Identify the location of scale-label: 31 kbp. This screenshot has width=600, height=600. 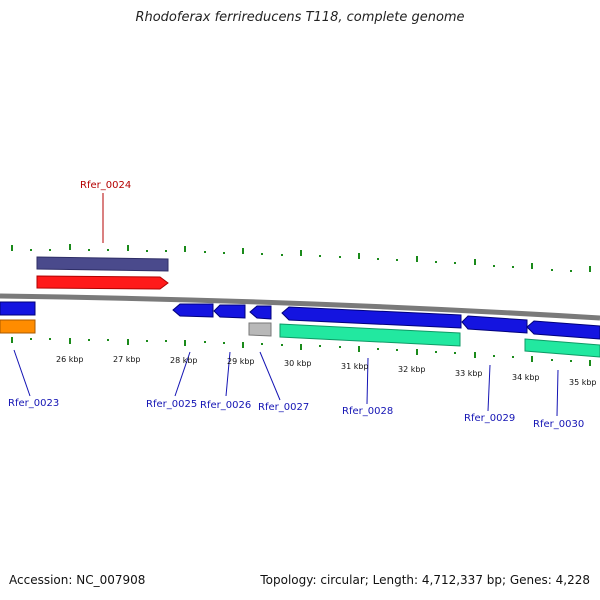
(355, 366).